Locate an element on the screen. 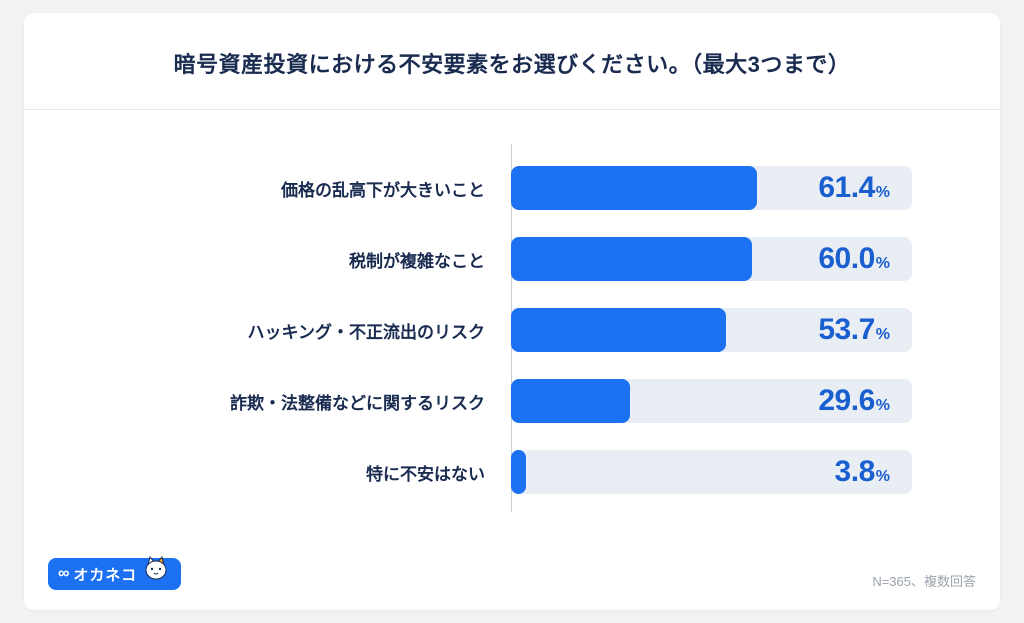 This screenshot has height=623, width=1024. bar-value-number: 3.8 is located at coordinates (855, 471).